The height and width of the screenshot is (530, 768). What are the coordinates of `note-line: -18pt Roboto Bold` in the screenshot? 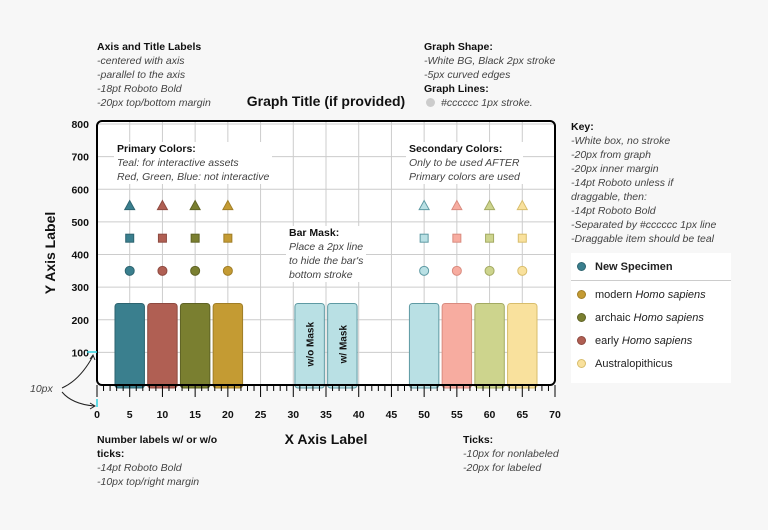 It's located at (139, 89).